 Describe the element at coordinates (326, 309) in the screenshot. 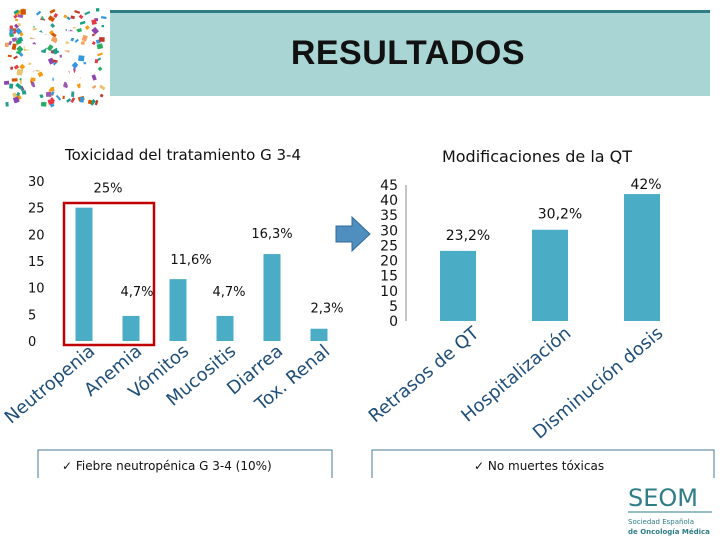

I see `toxicity-data-label: 2,3%` at that location.